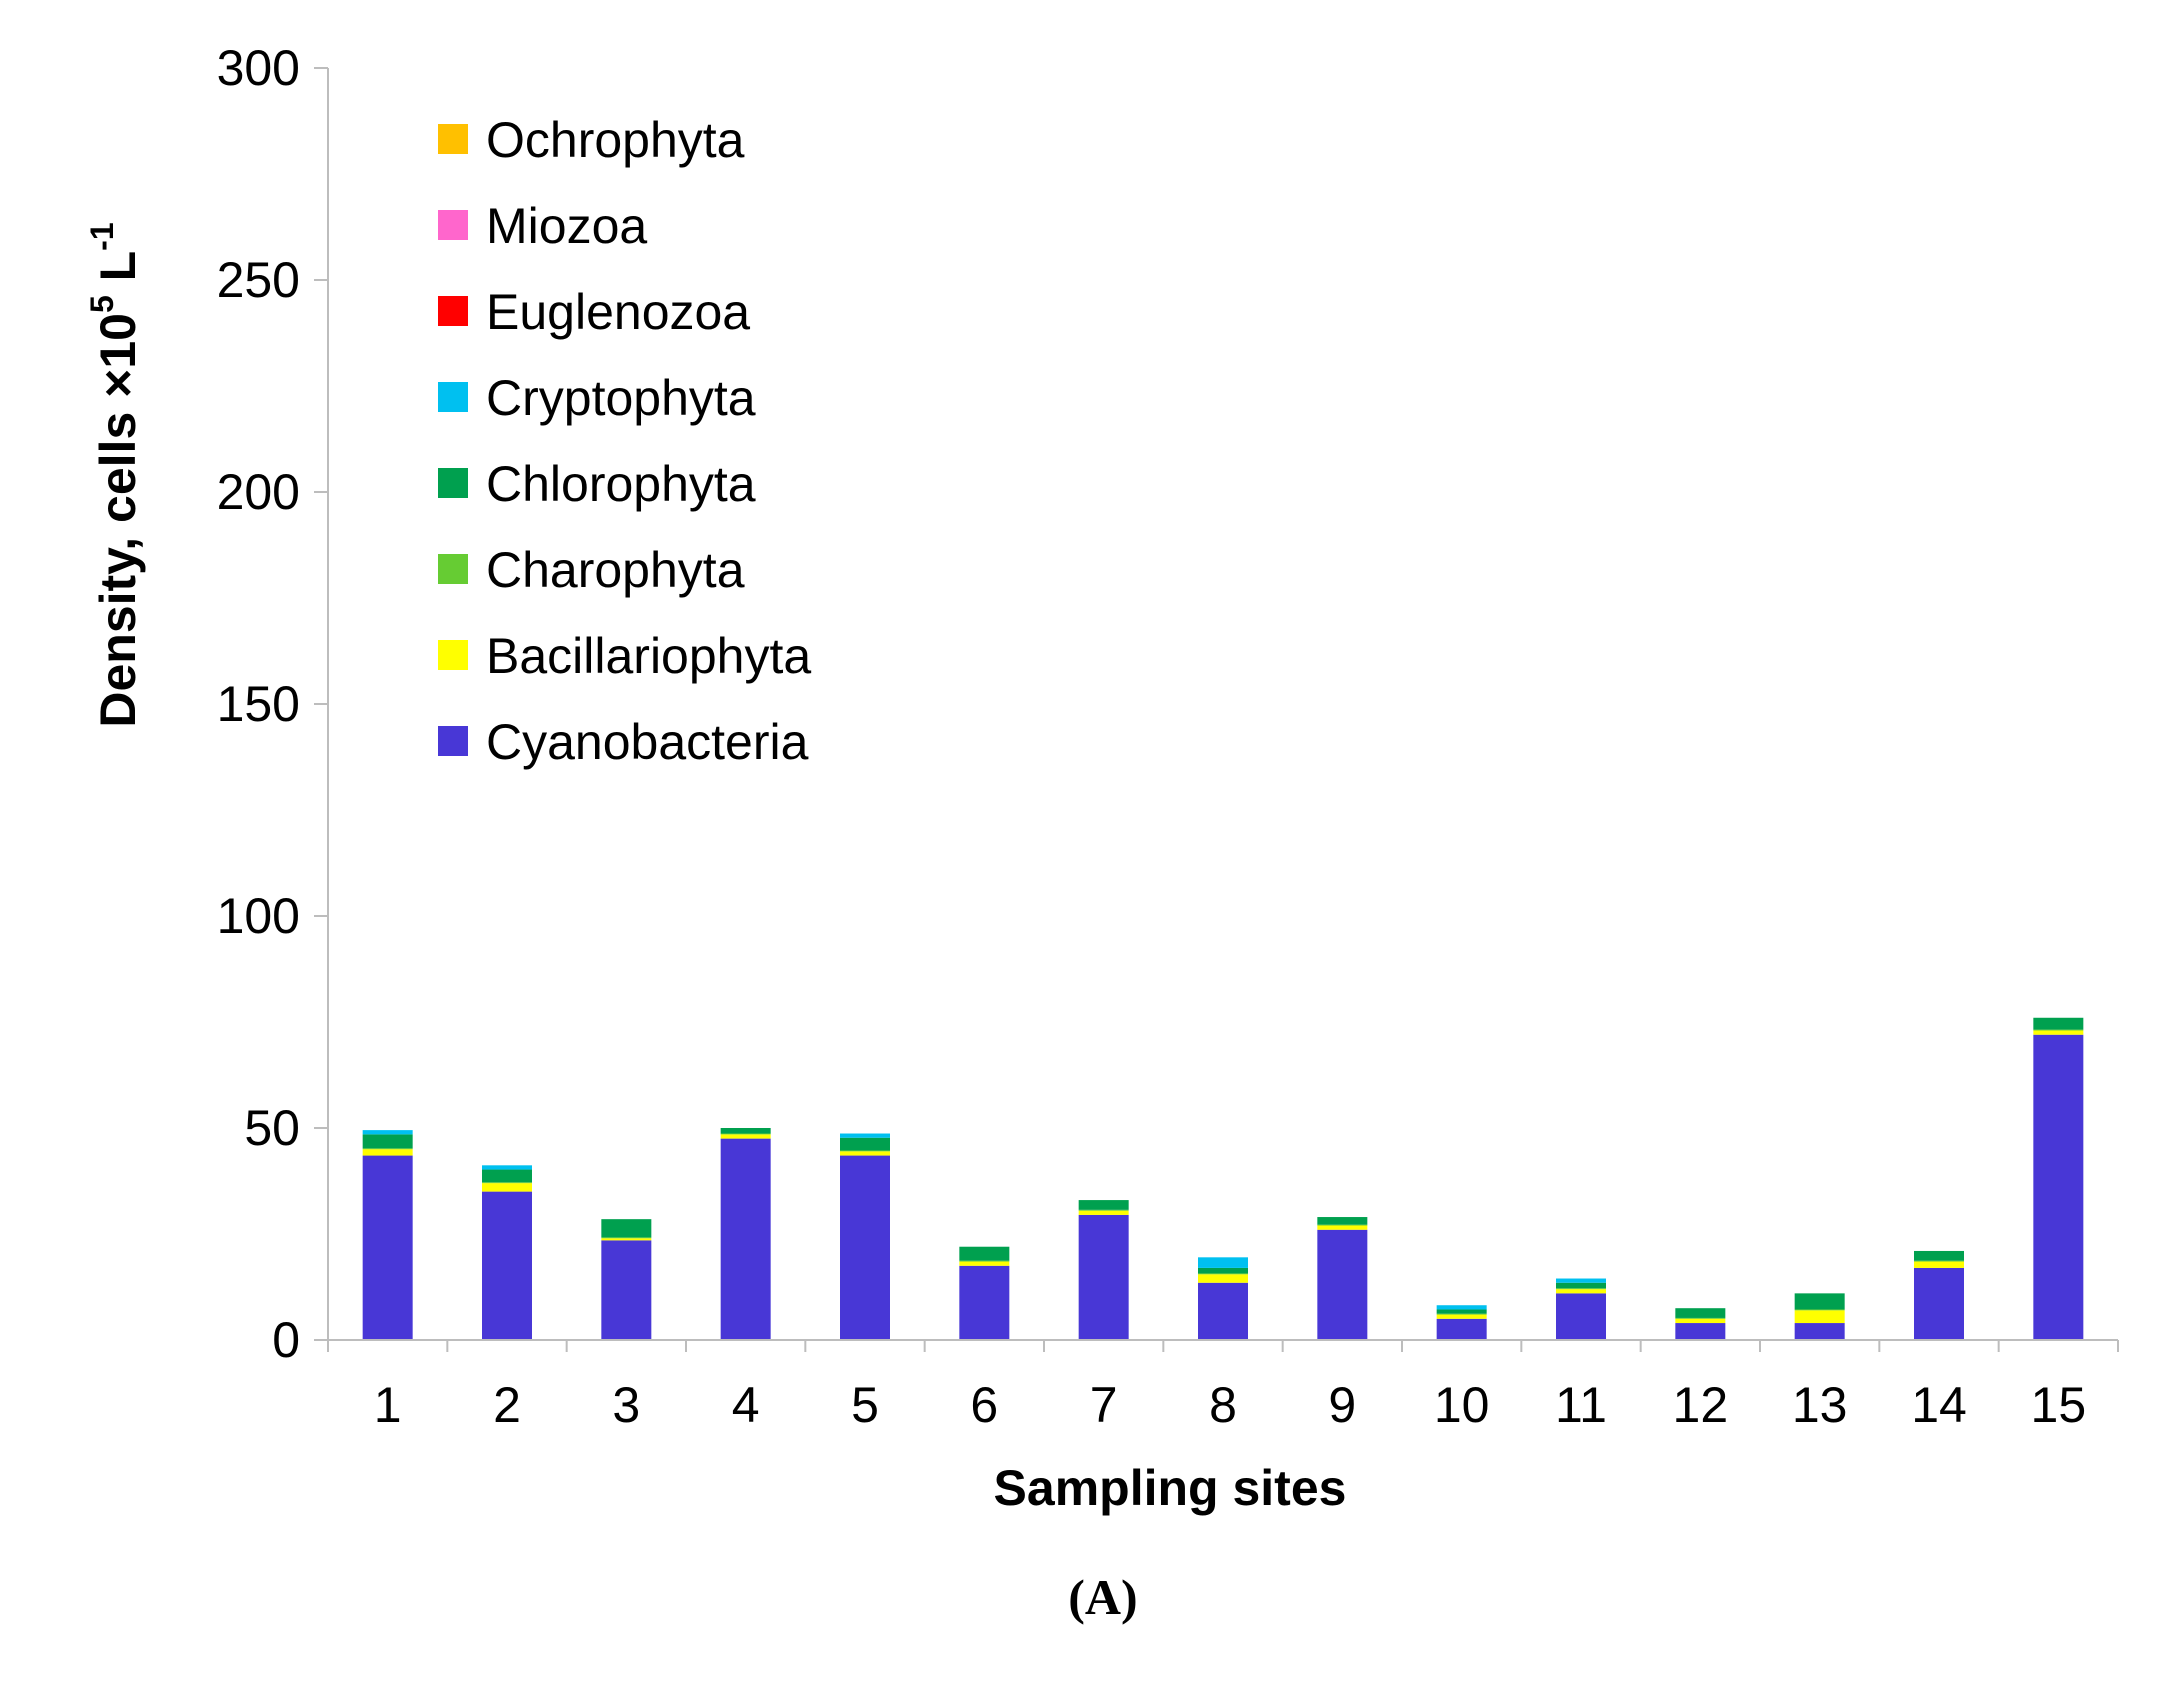  Describe the element at coordinates (1170, 1488) in the screenshot. I see `x-axis-title: Sampling sites` at that location.